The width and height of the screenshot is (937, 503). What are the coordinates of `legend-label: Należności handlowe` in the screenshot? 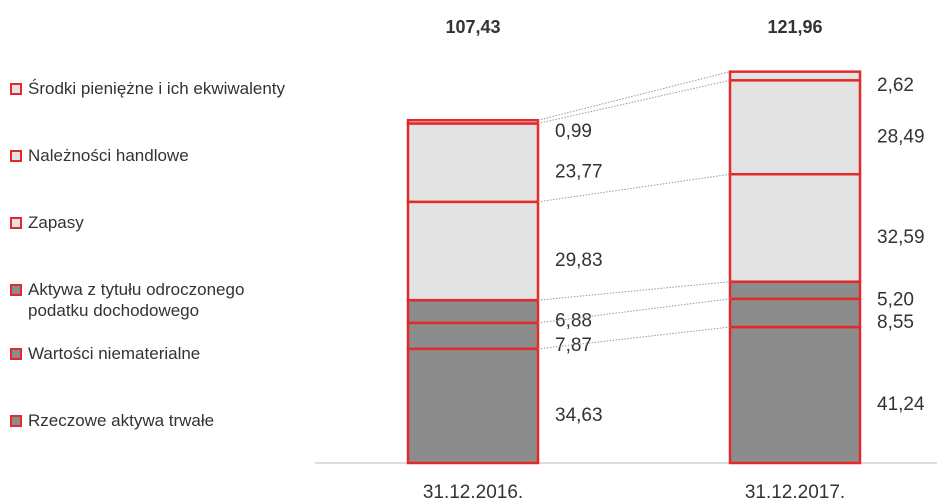 It's located at (108, 155).